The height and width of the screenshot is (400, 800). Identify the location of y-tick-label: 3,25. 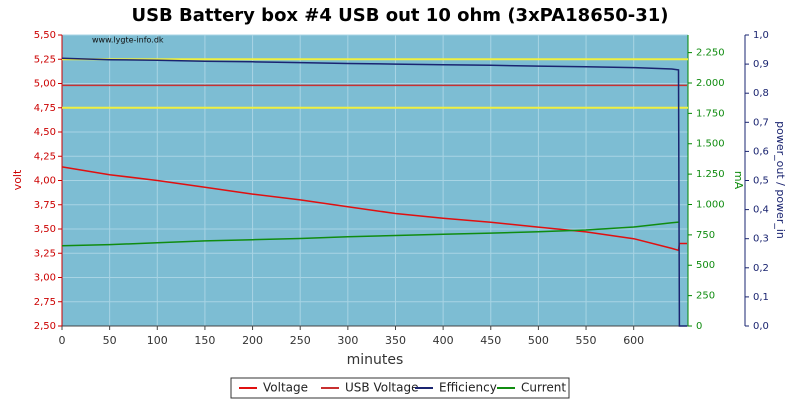
(45, 253).